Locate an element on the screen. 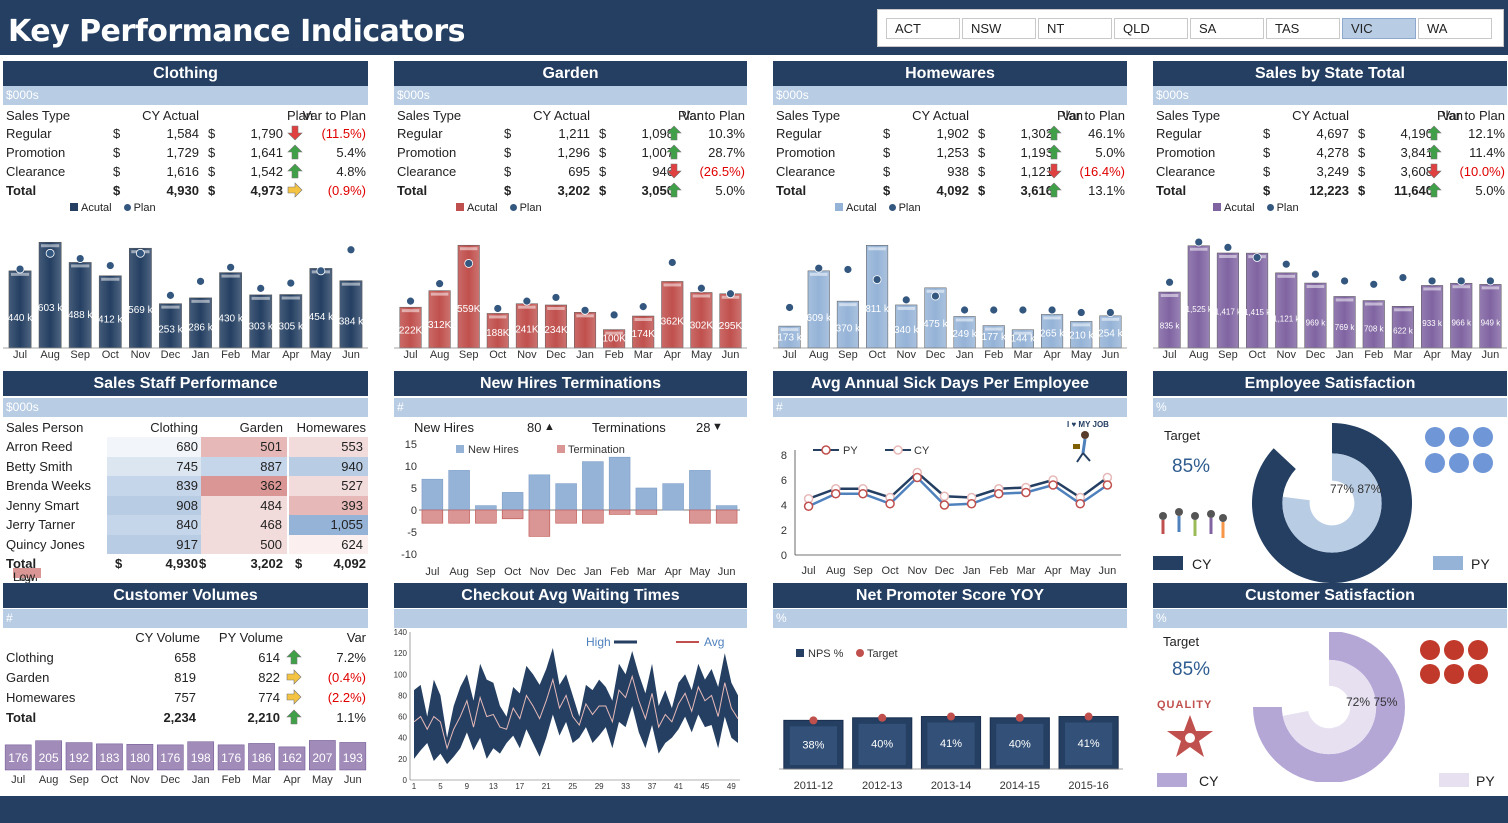 Image resolution: width=1508 pixels, height=823 pixels. bar-aug is located at coordinates (50, 295).